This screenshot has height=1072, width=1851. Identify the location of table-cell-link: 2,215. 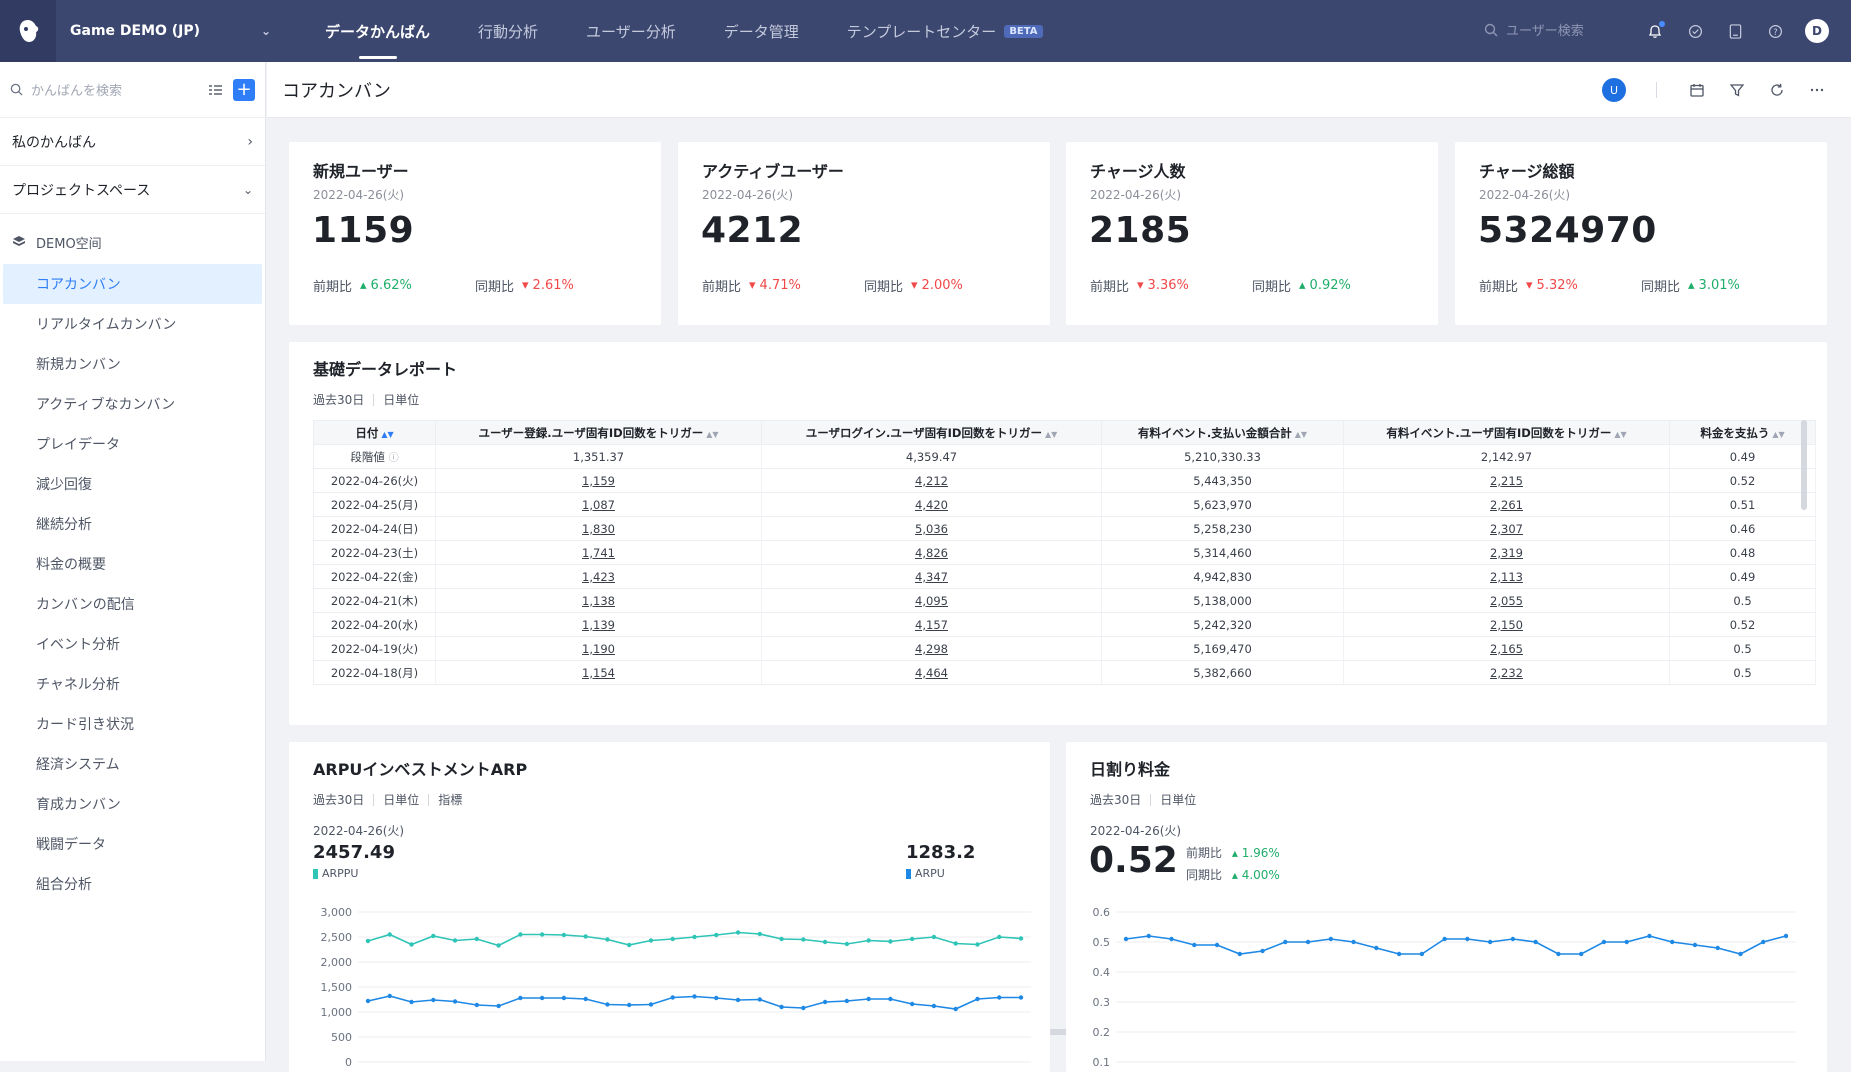
(1506, 480).